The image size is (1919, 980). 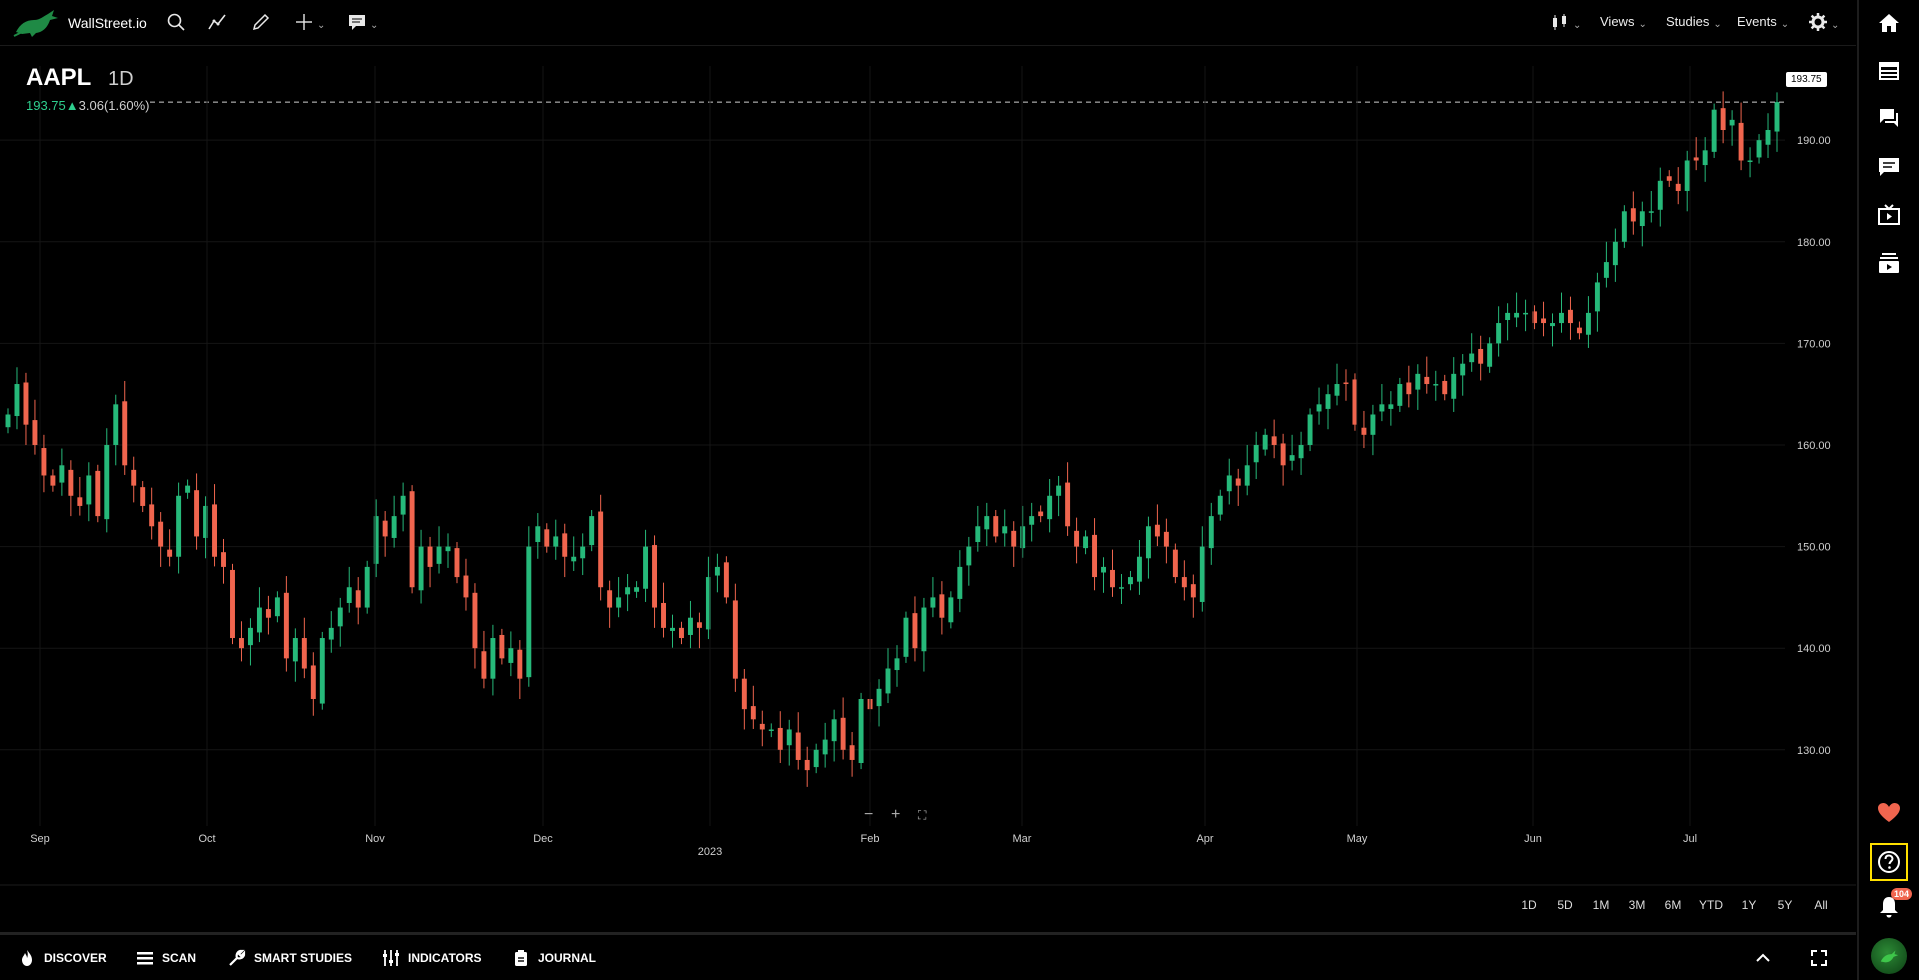 What do you see at coordinates (1529, 905) in the screenshot?
I see `range-1d: 1D` at bounding box center [1529, 905].